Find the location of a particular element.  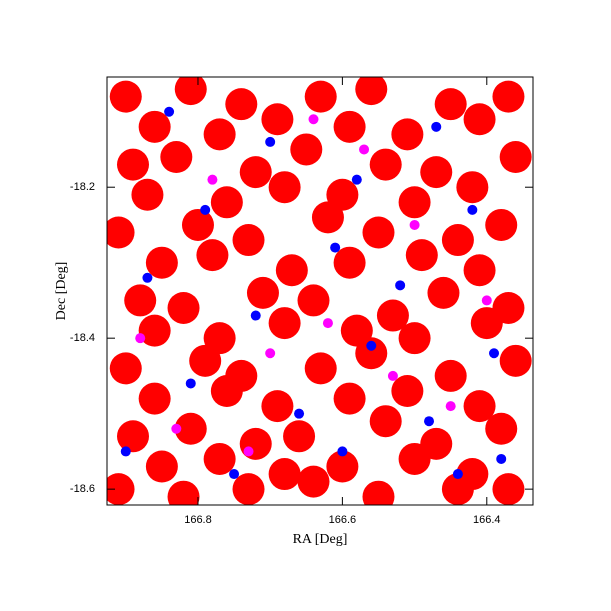

x-tick-label: 166.8 is located at coordinates (198, 520).